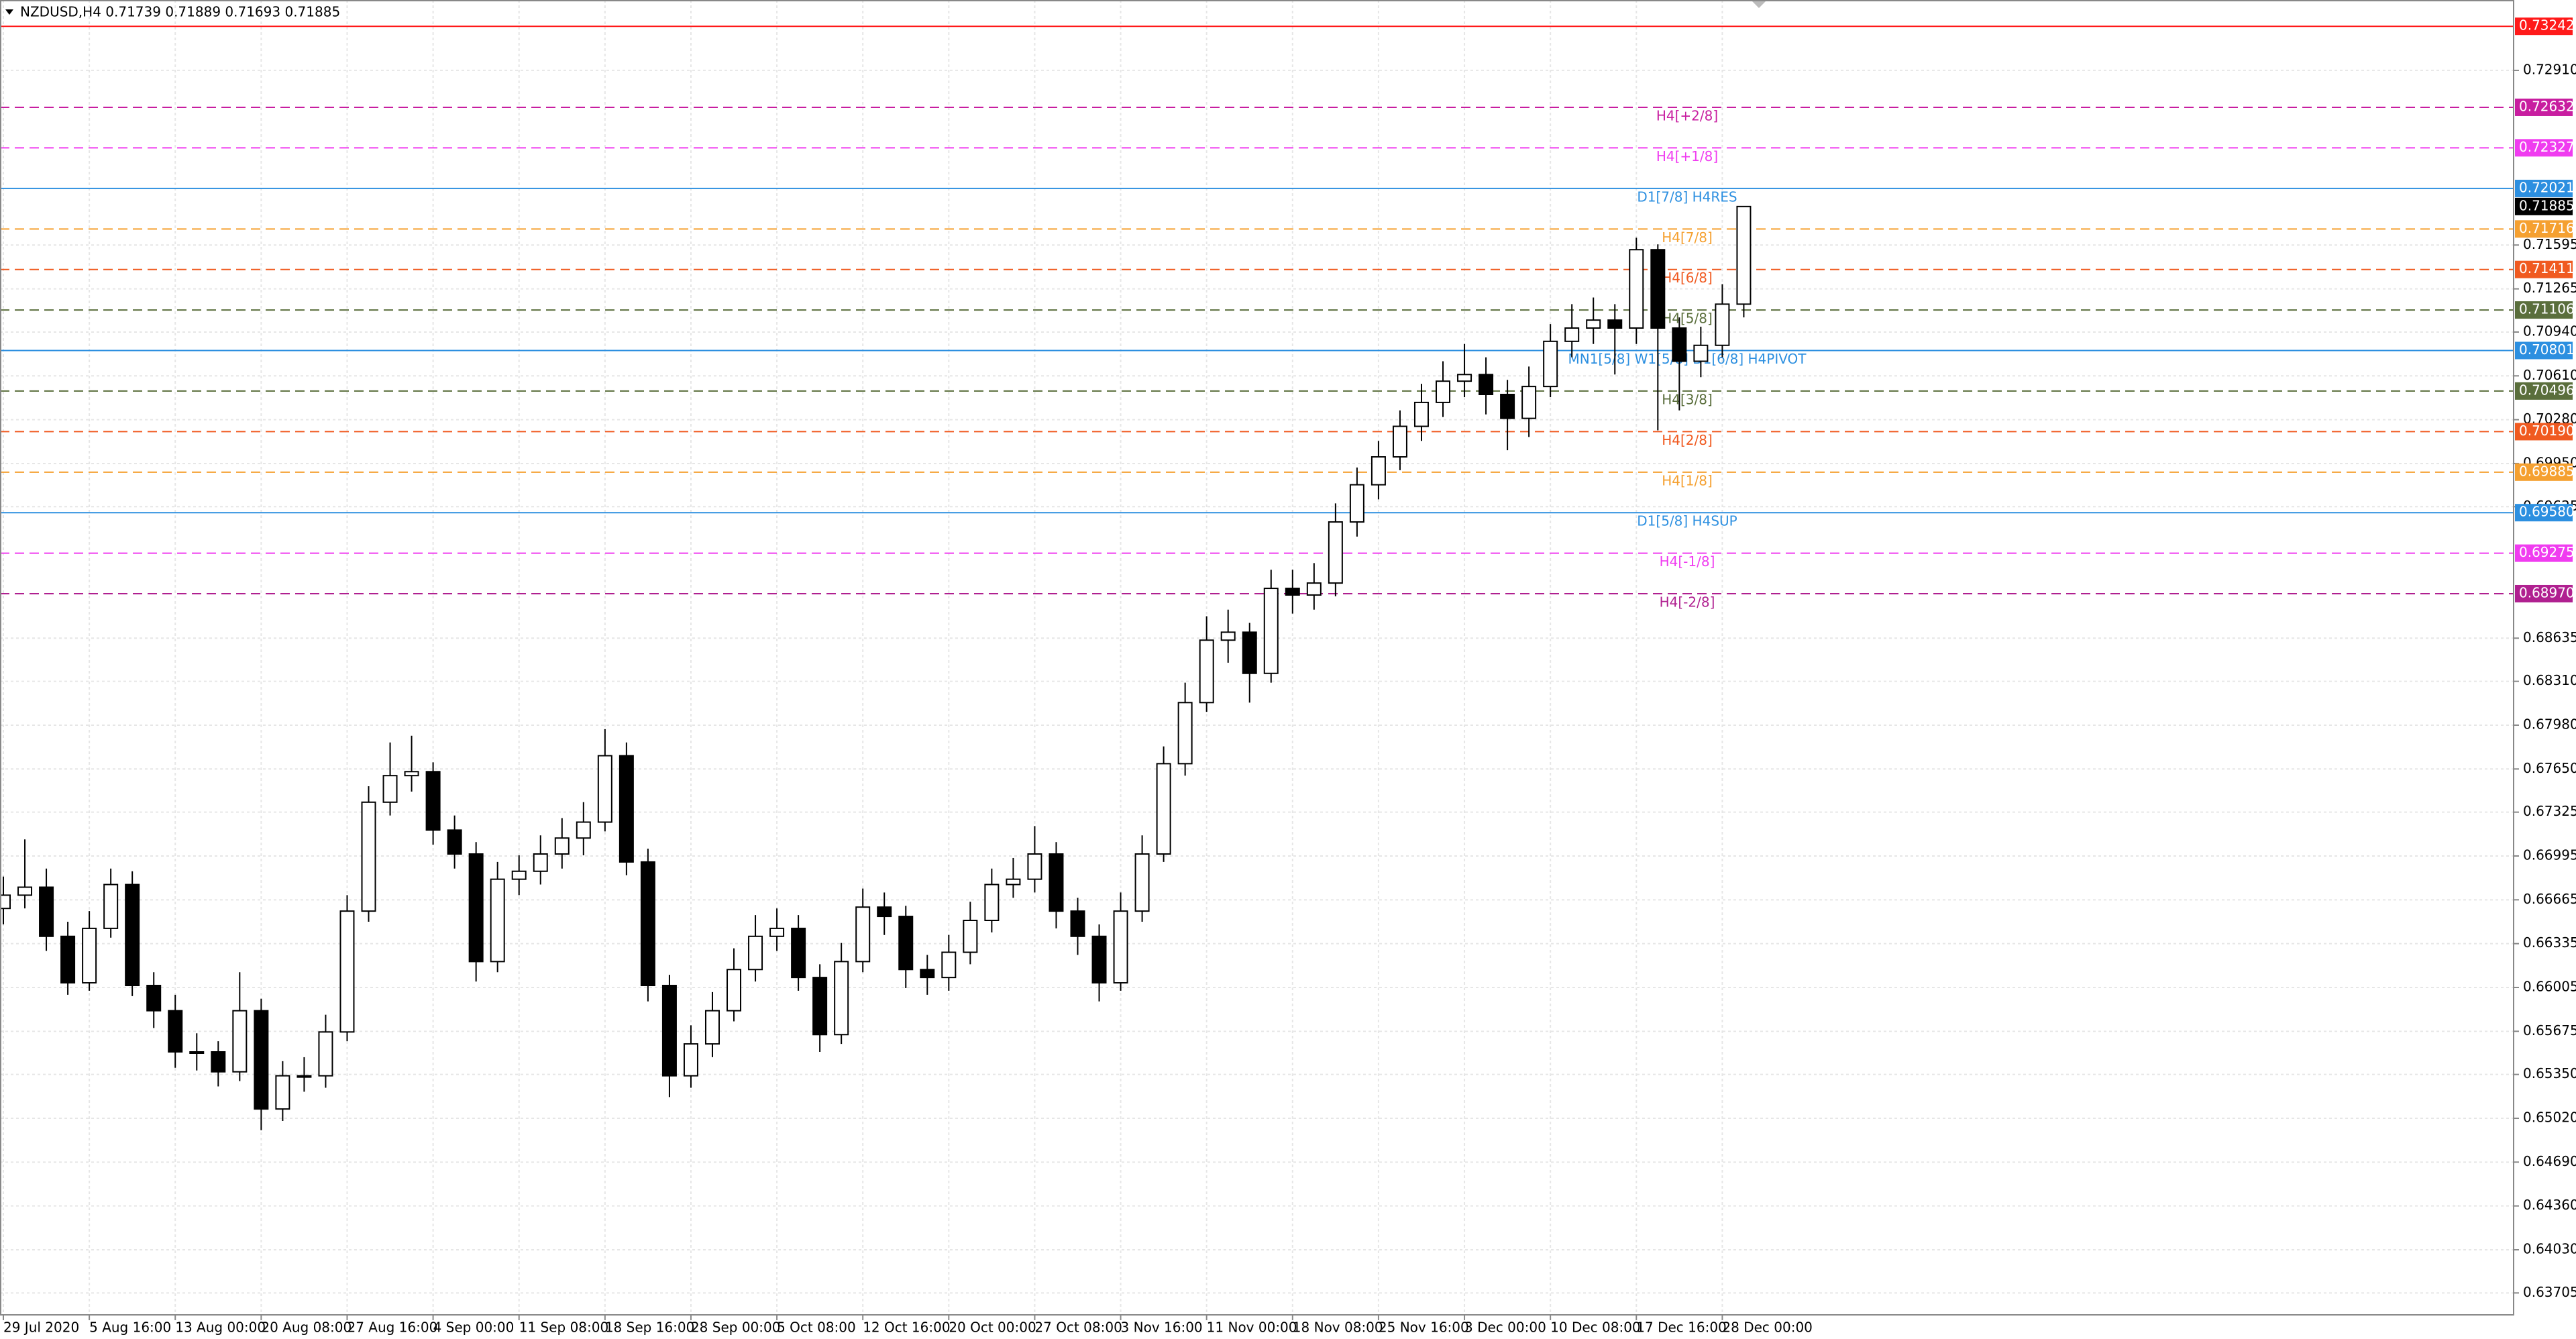 The height and width of the screenshot is (1339, 2576). Describe the element at coordinates (1424, 1328) in the screenshot. I see `x-tick-label: 25 Nov 16:00` at that location.